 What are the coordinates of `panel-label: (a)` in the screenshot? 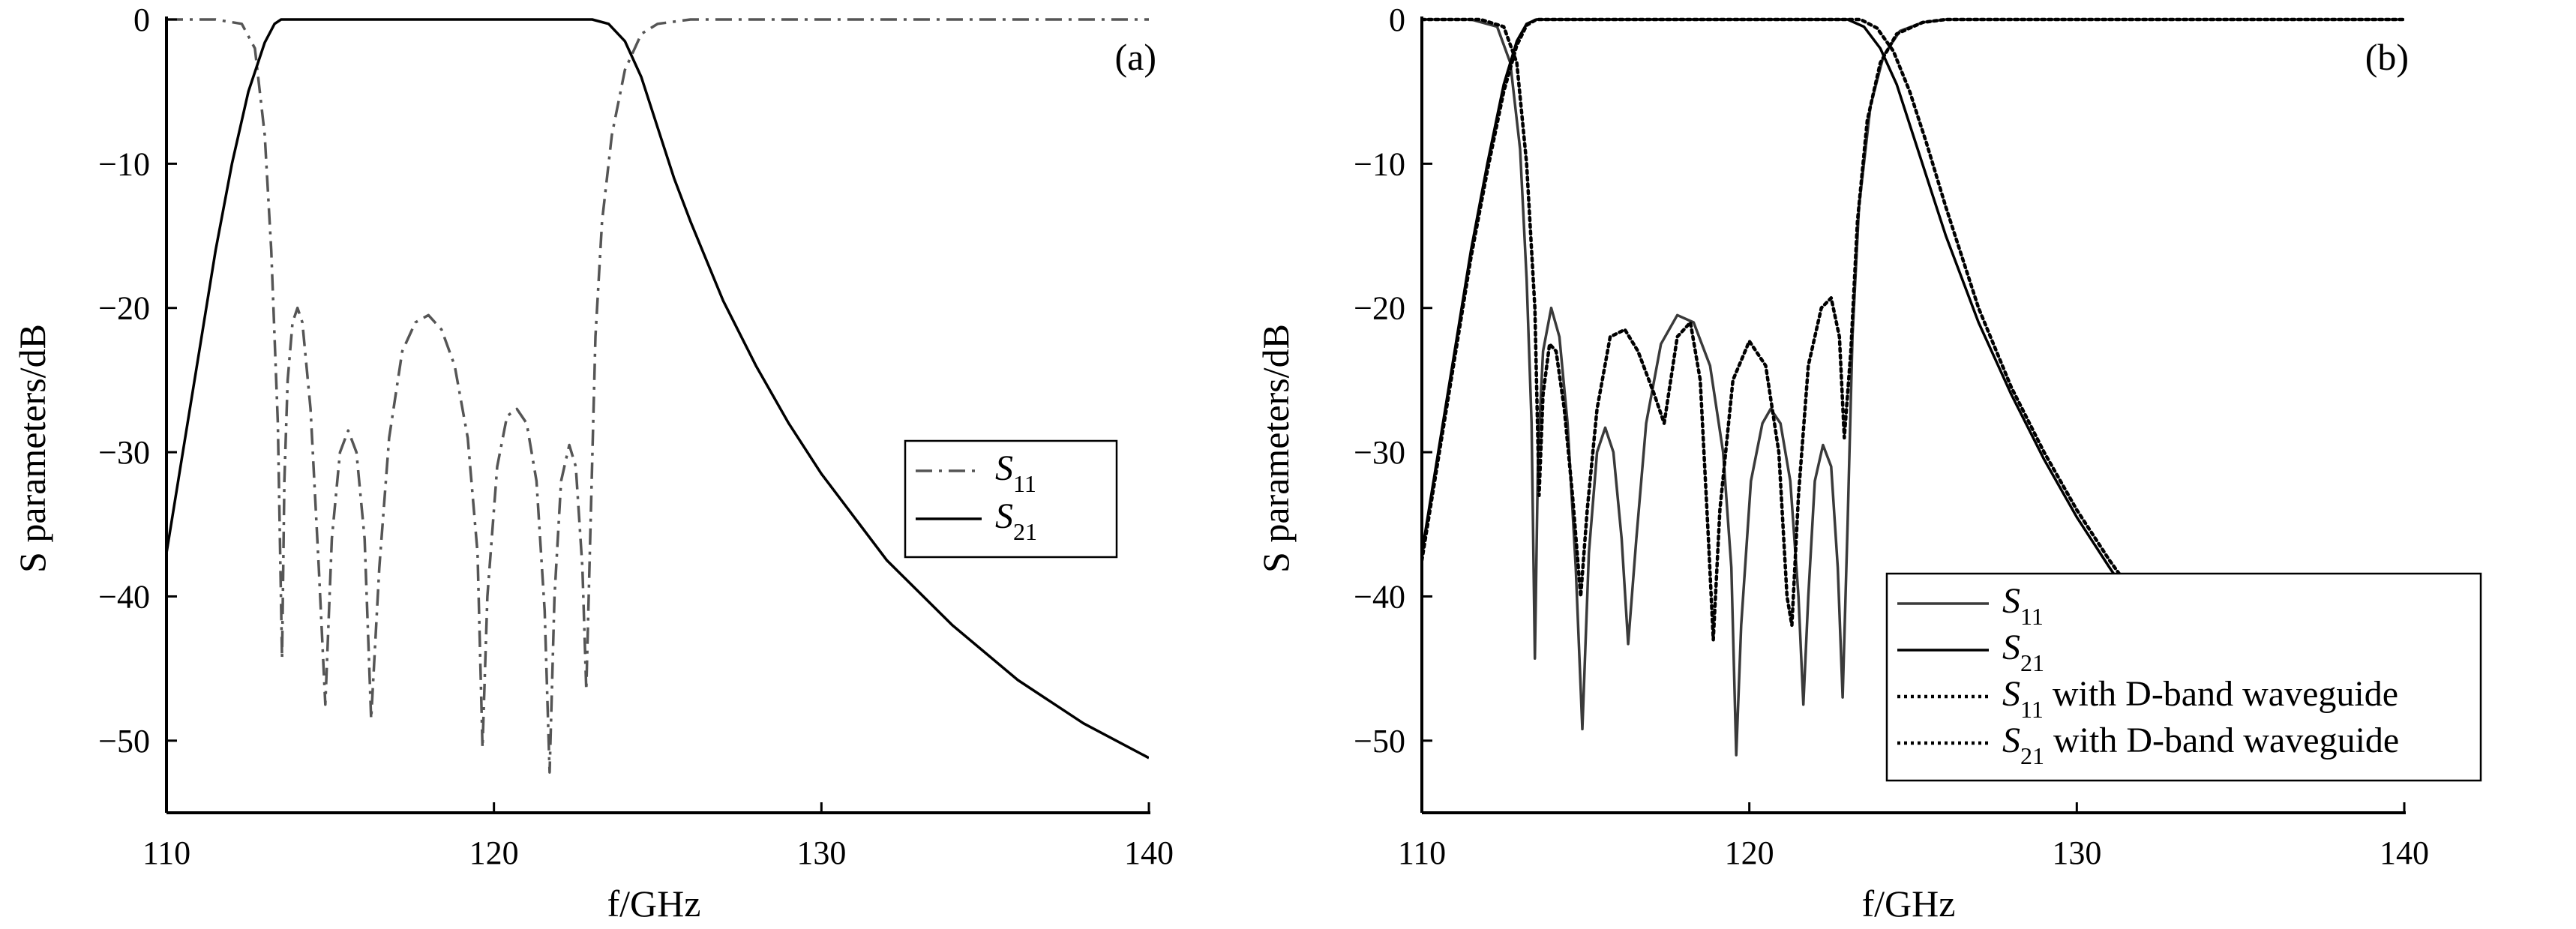 It's located at (1136, 57).